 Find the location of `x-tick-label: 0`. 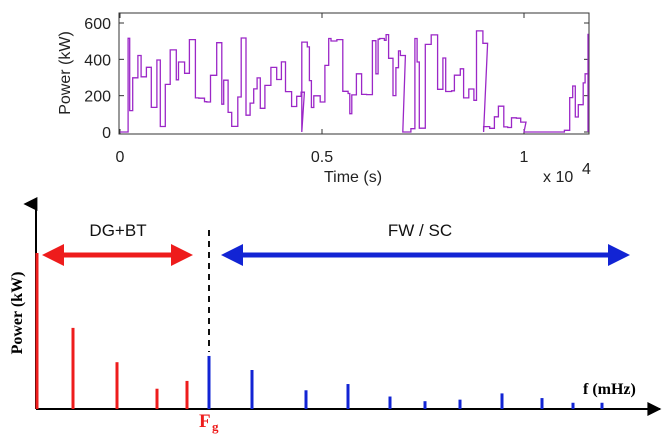

x-tick-label: 0 is located at coordinates (120, 157).